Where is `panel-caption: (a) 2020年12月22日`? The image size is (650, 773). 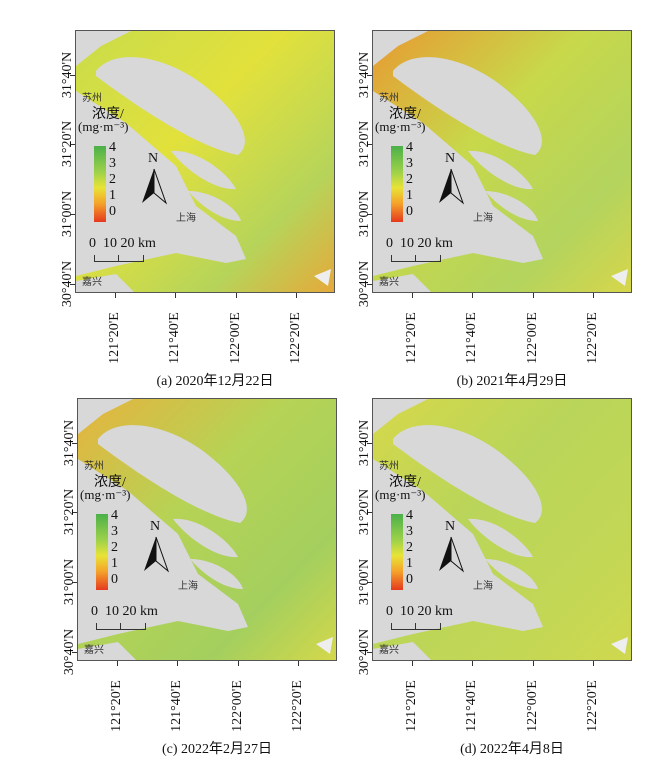 panel-caption: (a) 2020年12月22日 is located at coordinates (215, 381).